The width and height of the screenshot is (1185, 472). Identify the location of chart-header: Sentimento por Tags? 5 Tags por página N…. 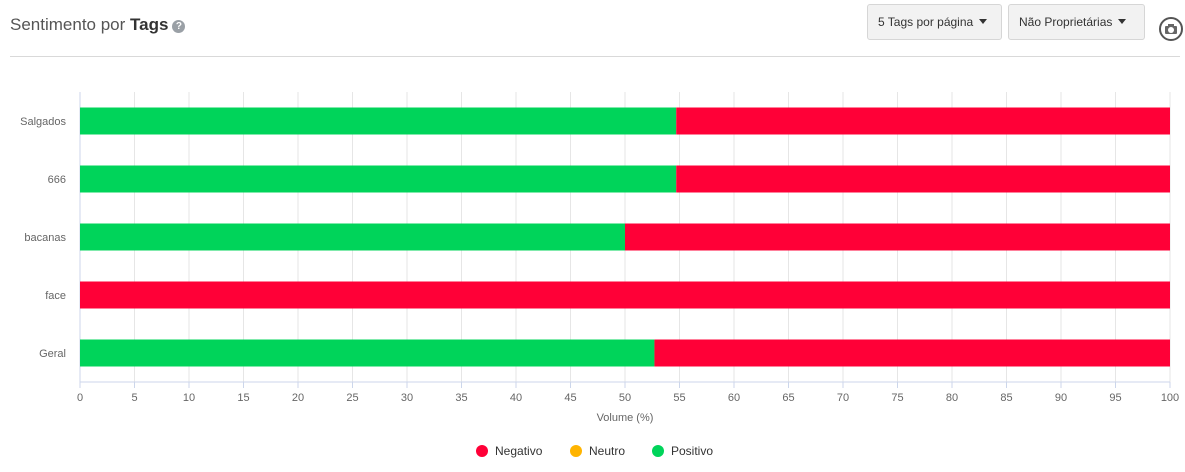
(592, 28).